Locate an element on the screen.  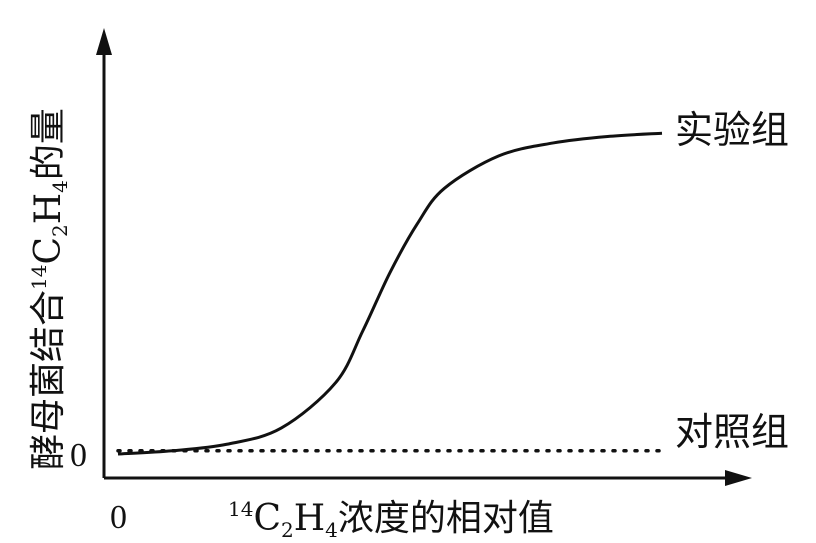
y-label-prefix: 酵母菌结合 is located at coordinates (48, 380).